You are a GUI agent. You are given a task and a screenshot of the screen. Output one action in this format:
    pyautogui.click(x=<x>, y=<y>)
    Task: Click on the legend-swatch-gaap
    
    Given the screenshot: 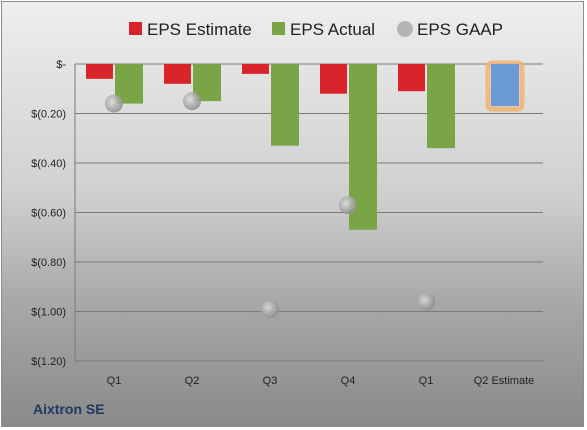 What is the action you would take?
    pyautogui.click(x=405, y=29)
    